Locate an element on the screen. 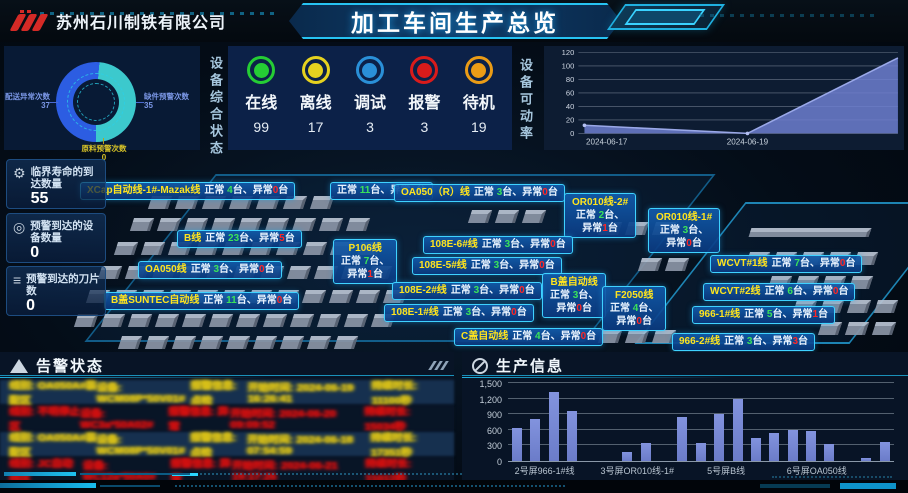 The height and width of the screenshot is (493, 908). line-name: B盖SUNTEC自动线 is located at coordinates (155, 300).